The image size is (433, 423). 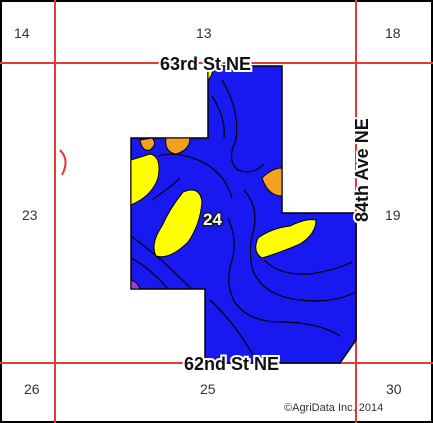 I want to click on road-label-north: 63rd St NE, so click(x=205, y=64).